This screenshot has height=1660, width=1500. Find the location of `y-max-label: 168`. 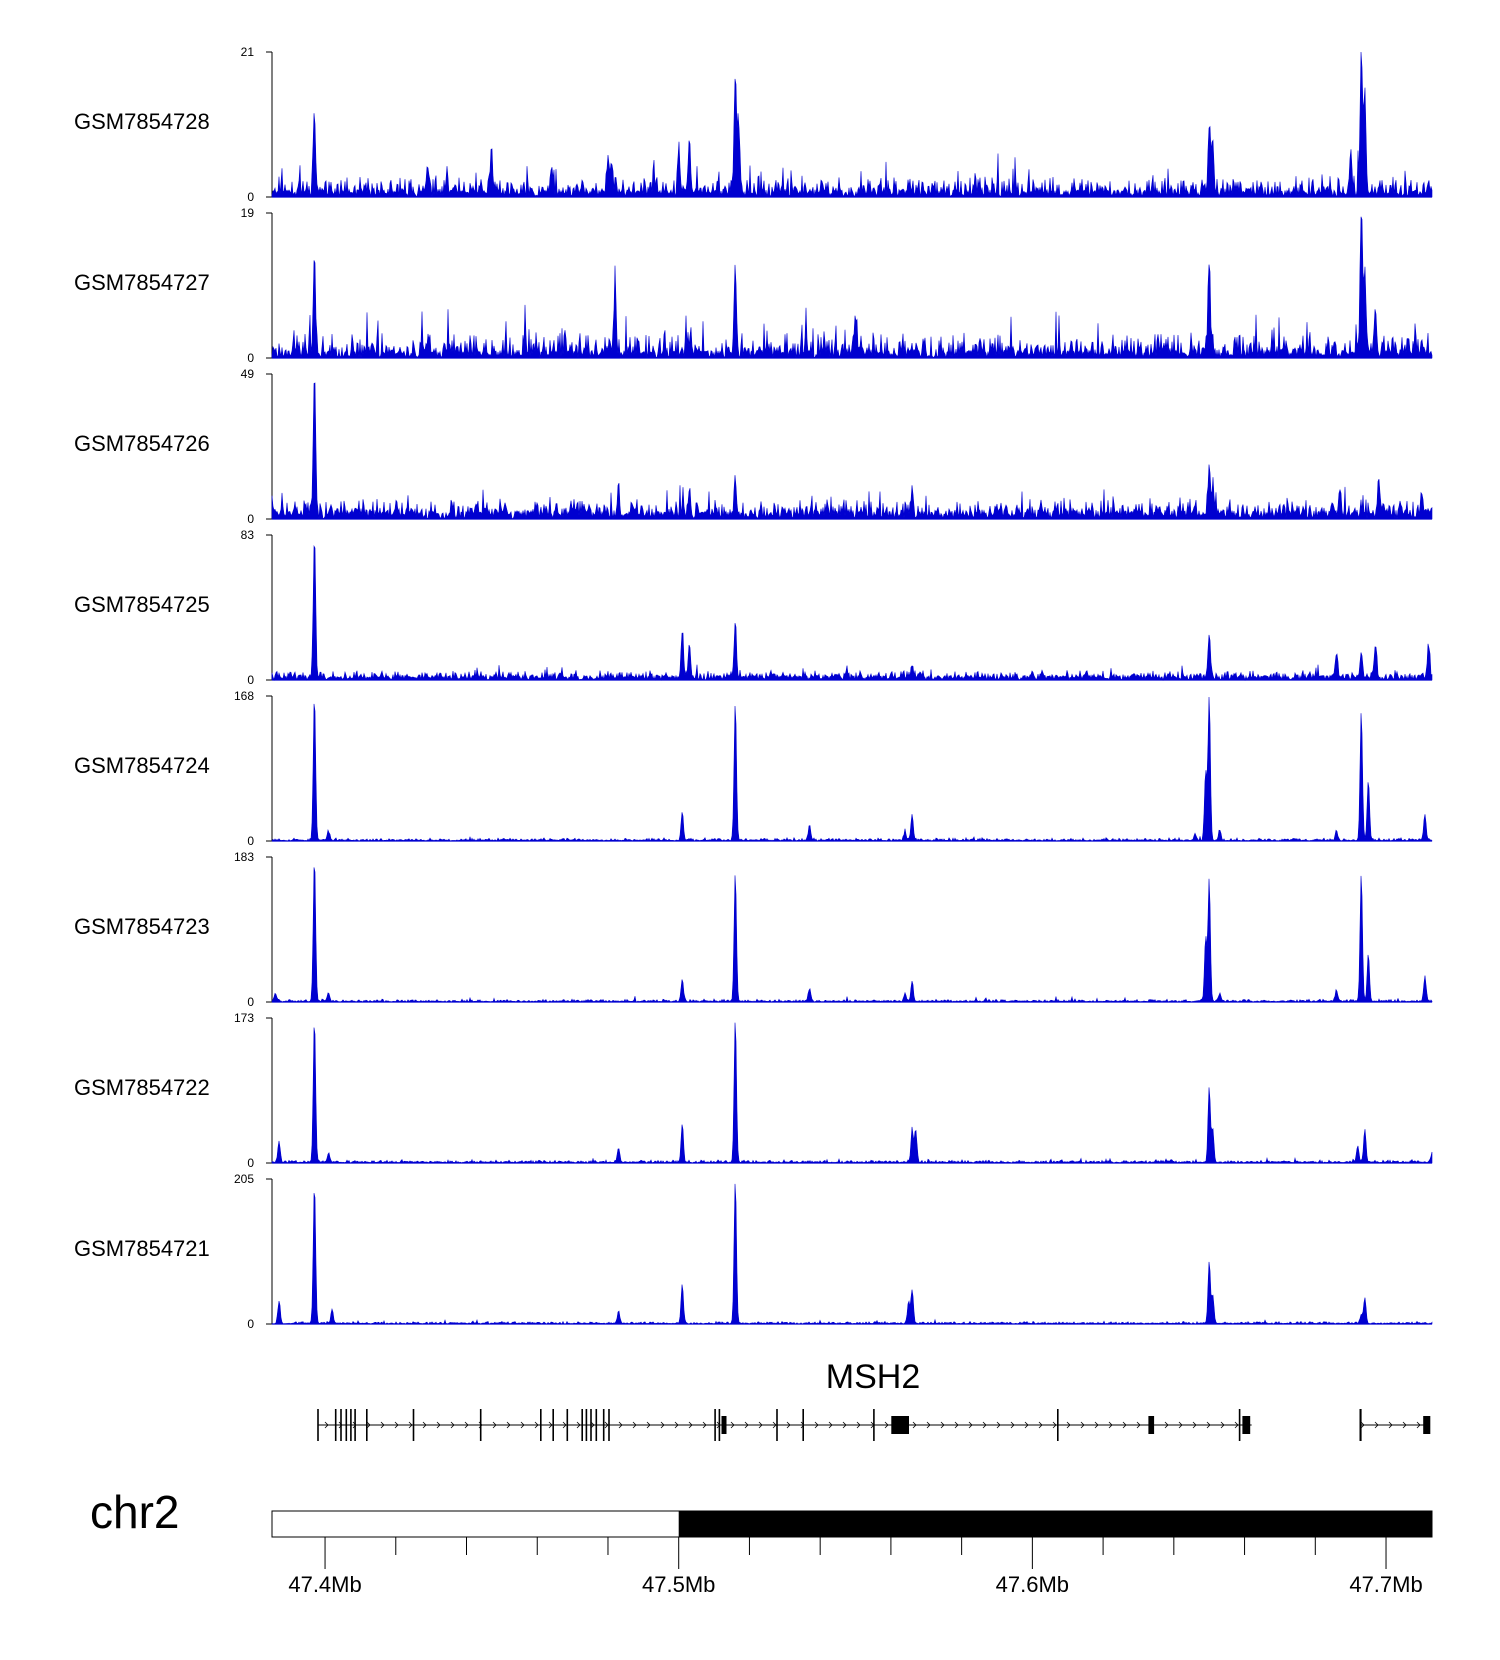

y-max-label: 168 is located at coordinates (244, 696).